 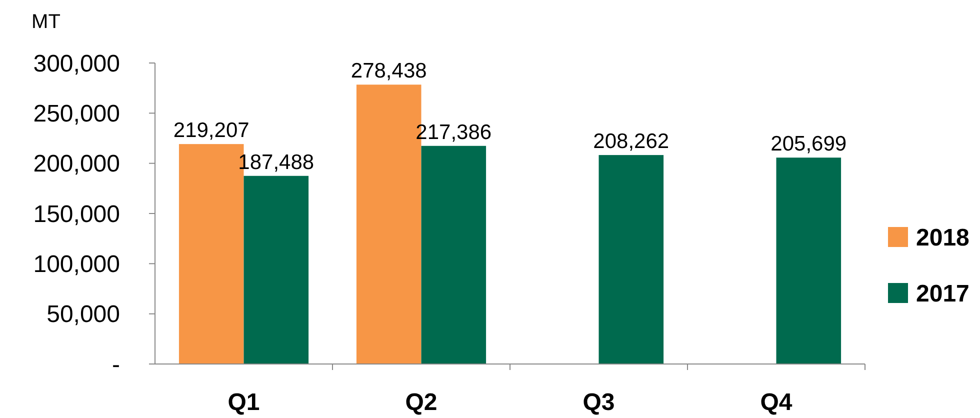 I want to click on y-tick-label: 100,000, so click(x=76, y=264).